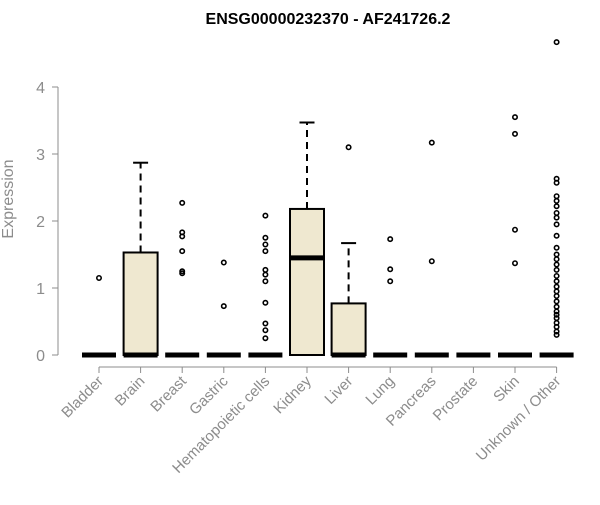 The height and width of the screenshot is (505, 600). I want to click on y-tick-label: 3, so click(40, 155).